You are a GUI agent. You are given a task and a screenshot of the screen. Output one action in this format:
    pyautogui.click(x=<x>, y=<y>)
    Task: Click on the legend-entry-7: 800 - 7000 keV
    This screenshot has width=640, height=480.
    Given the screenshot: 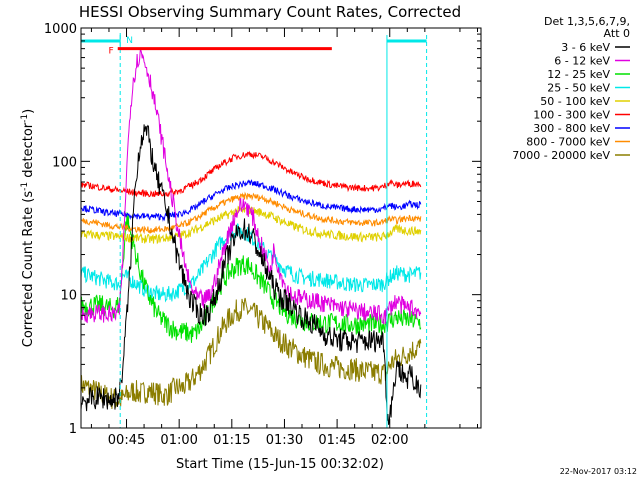 What is the action you would take?
    pyautogui.click(x=568, y=142)
    